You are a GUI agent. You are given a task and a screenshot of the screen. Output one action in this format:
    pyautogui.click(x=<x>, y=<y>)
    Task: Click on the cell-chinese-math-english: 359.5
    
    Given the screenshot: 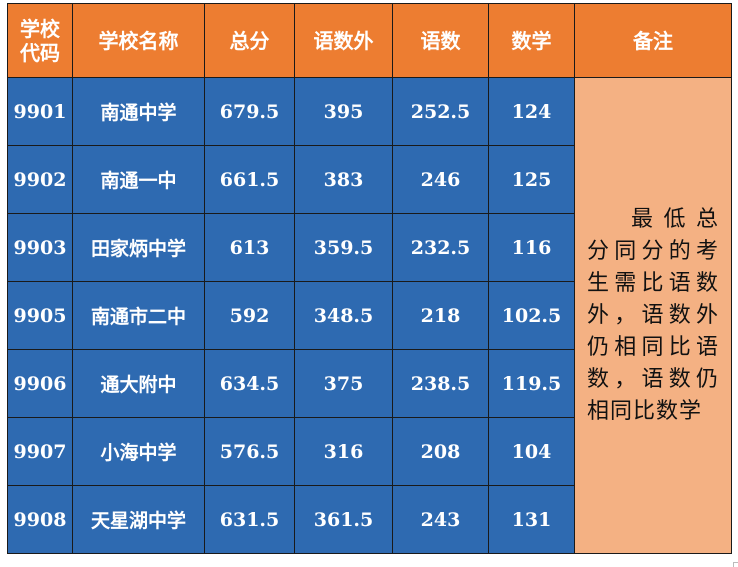 What is the action you would take?
    pyautogui.click(x=343, y=247)
    